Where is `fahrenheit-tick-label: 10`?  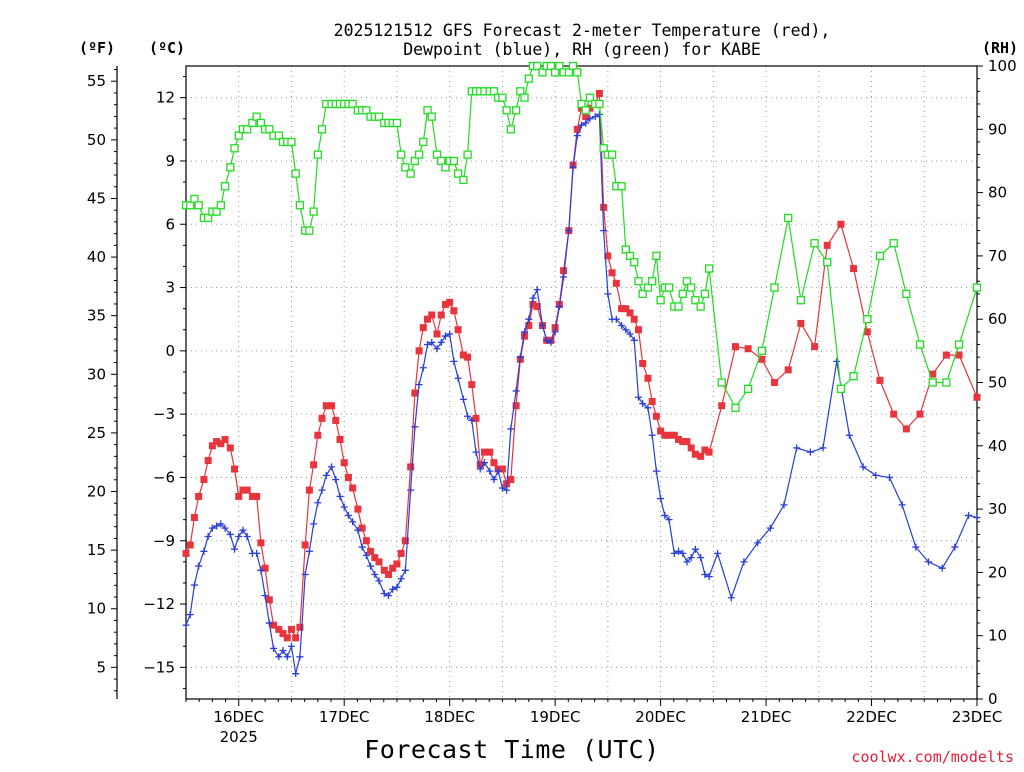
fahrenheit-tick-label: 10 is located at coordinates (96, 609).